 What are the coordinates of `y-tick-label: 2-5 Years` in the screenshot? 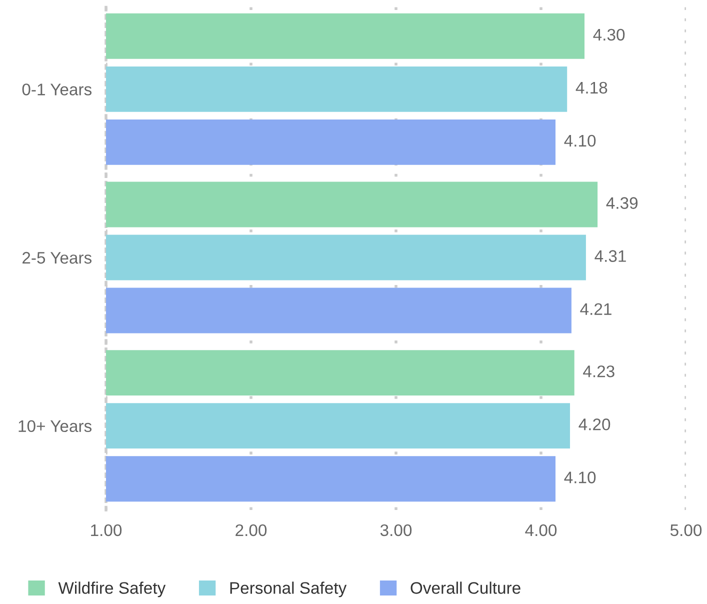 It's located at (57, 258).